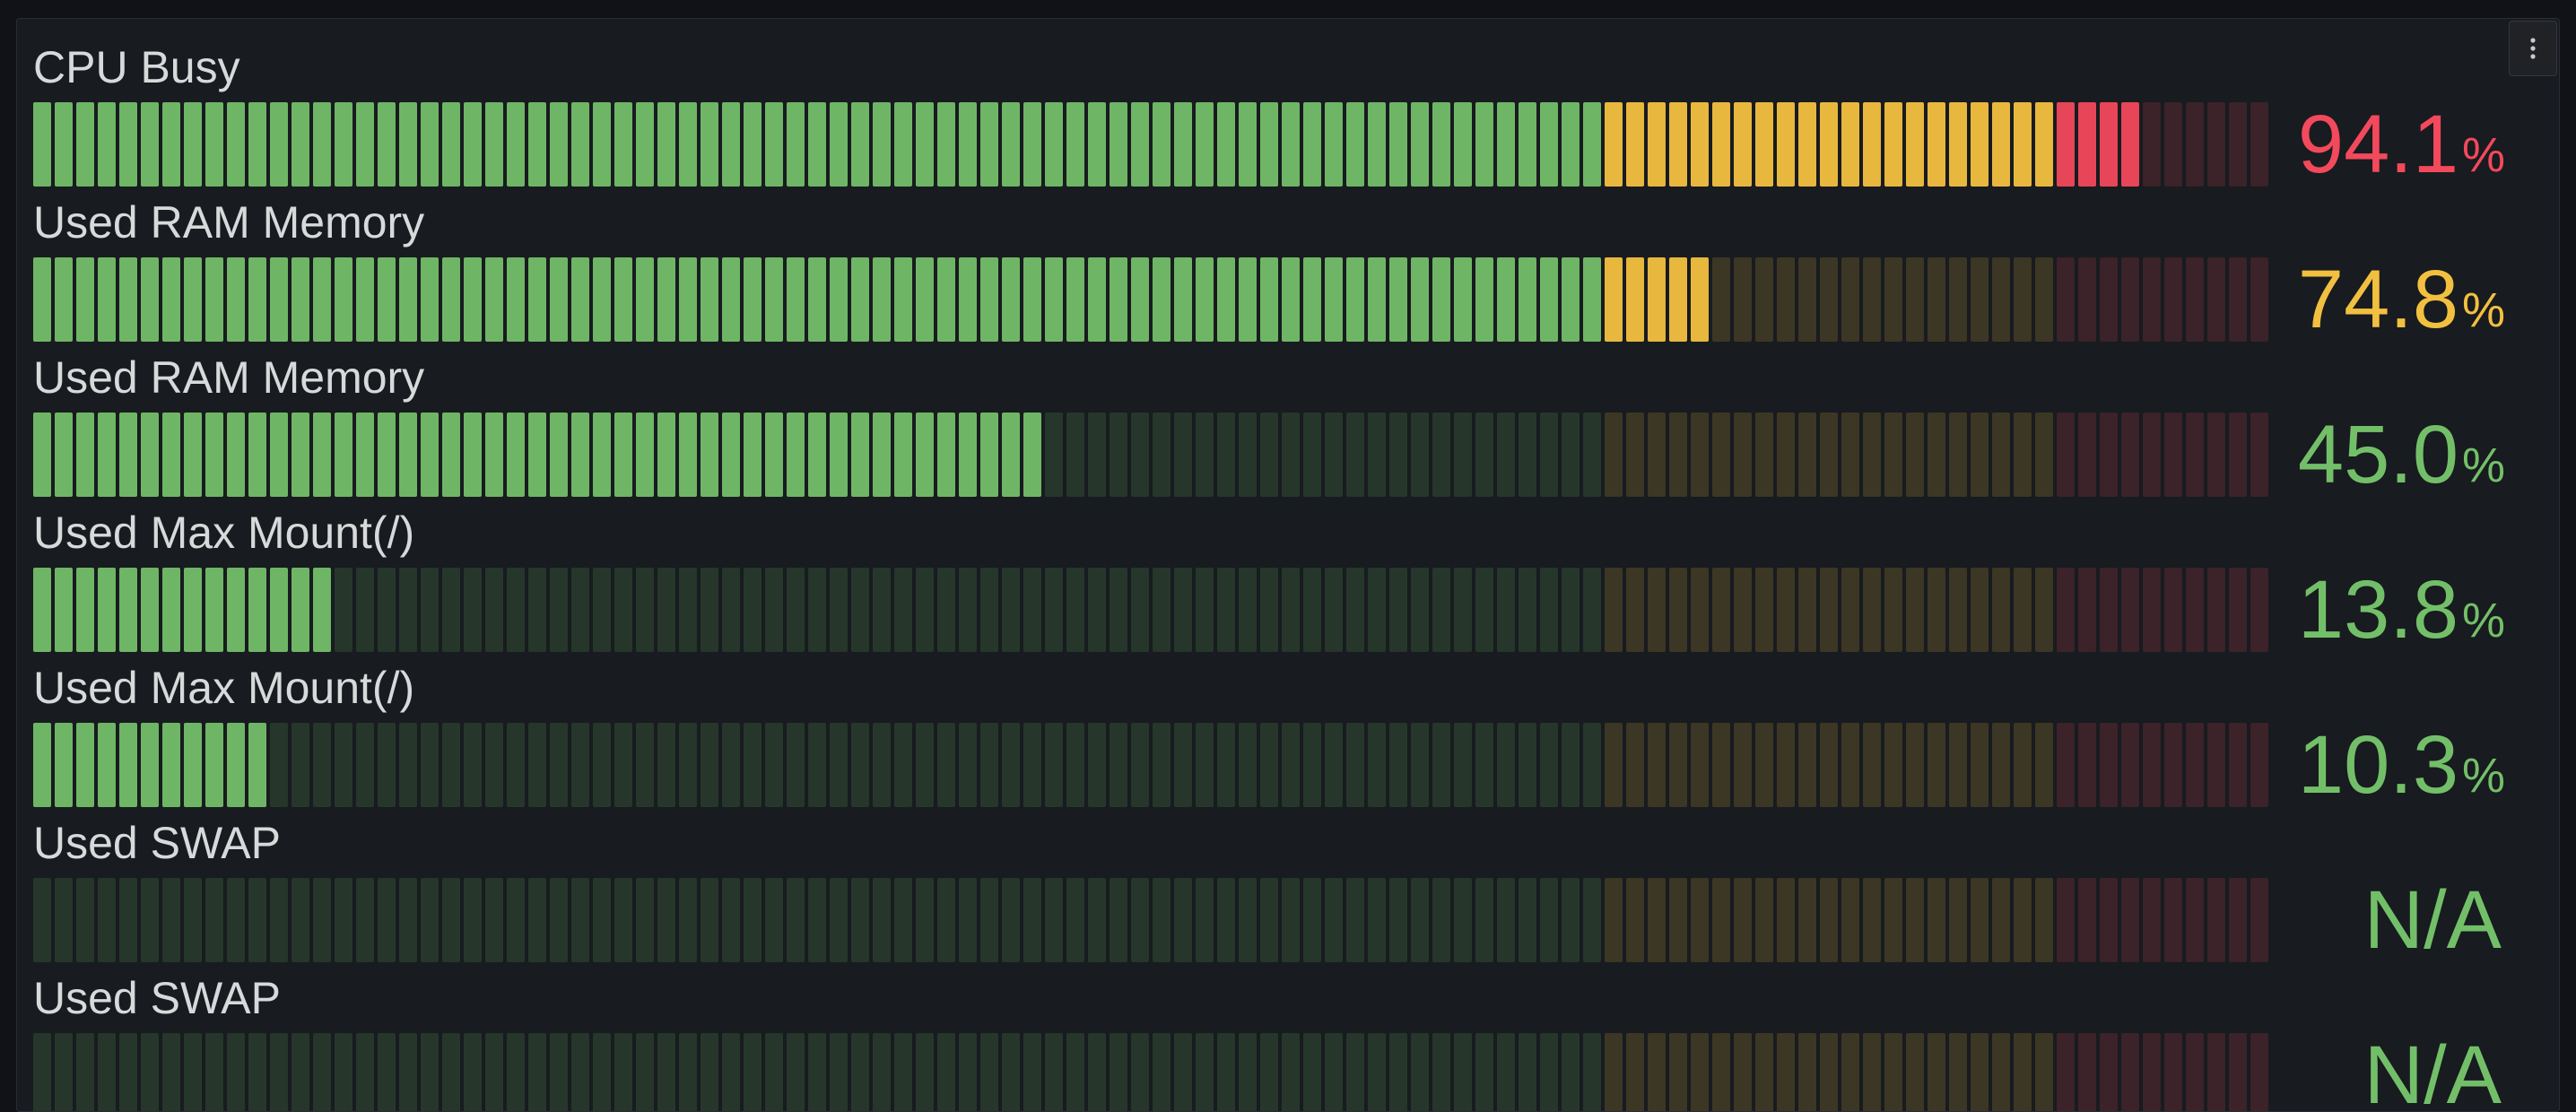 The image size is (2576, 1112). What do you see at coordinates (2483, 310) in the screenshot?
I see `gauge-value-unit: %` at bounding box center [2483, 310].